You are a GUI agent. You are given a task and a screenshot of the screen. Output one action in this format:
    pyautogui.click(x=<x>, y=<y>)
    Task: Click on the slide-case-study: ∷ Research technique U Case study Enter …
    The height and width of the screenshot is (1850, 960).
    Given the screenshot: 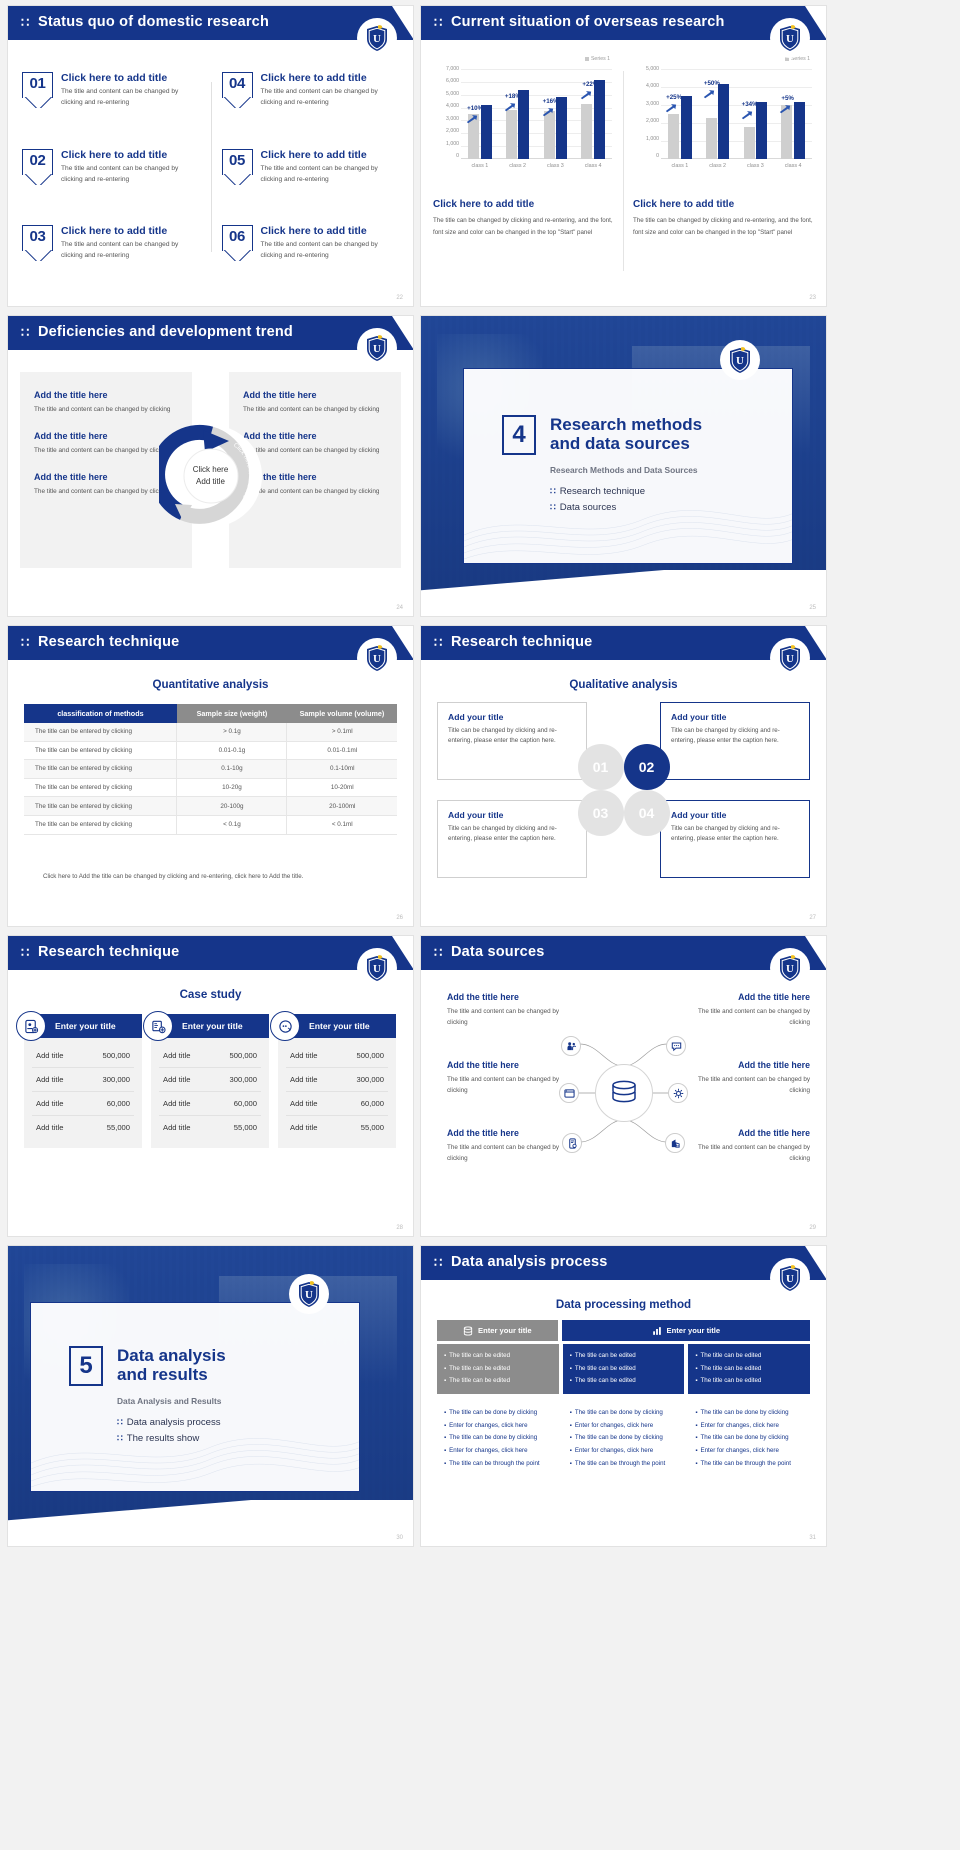 What is the action you would take?
    pyautogui.click(x=210, y=1086)
    